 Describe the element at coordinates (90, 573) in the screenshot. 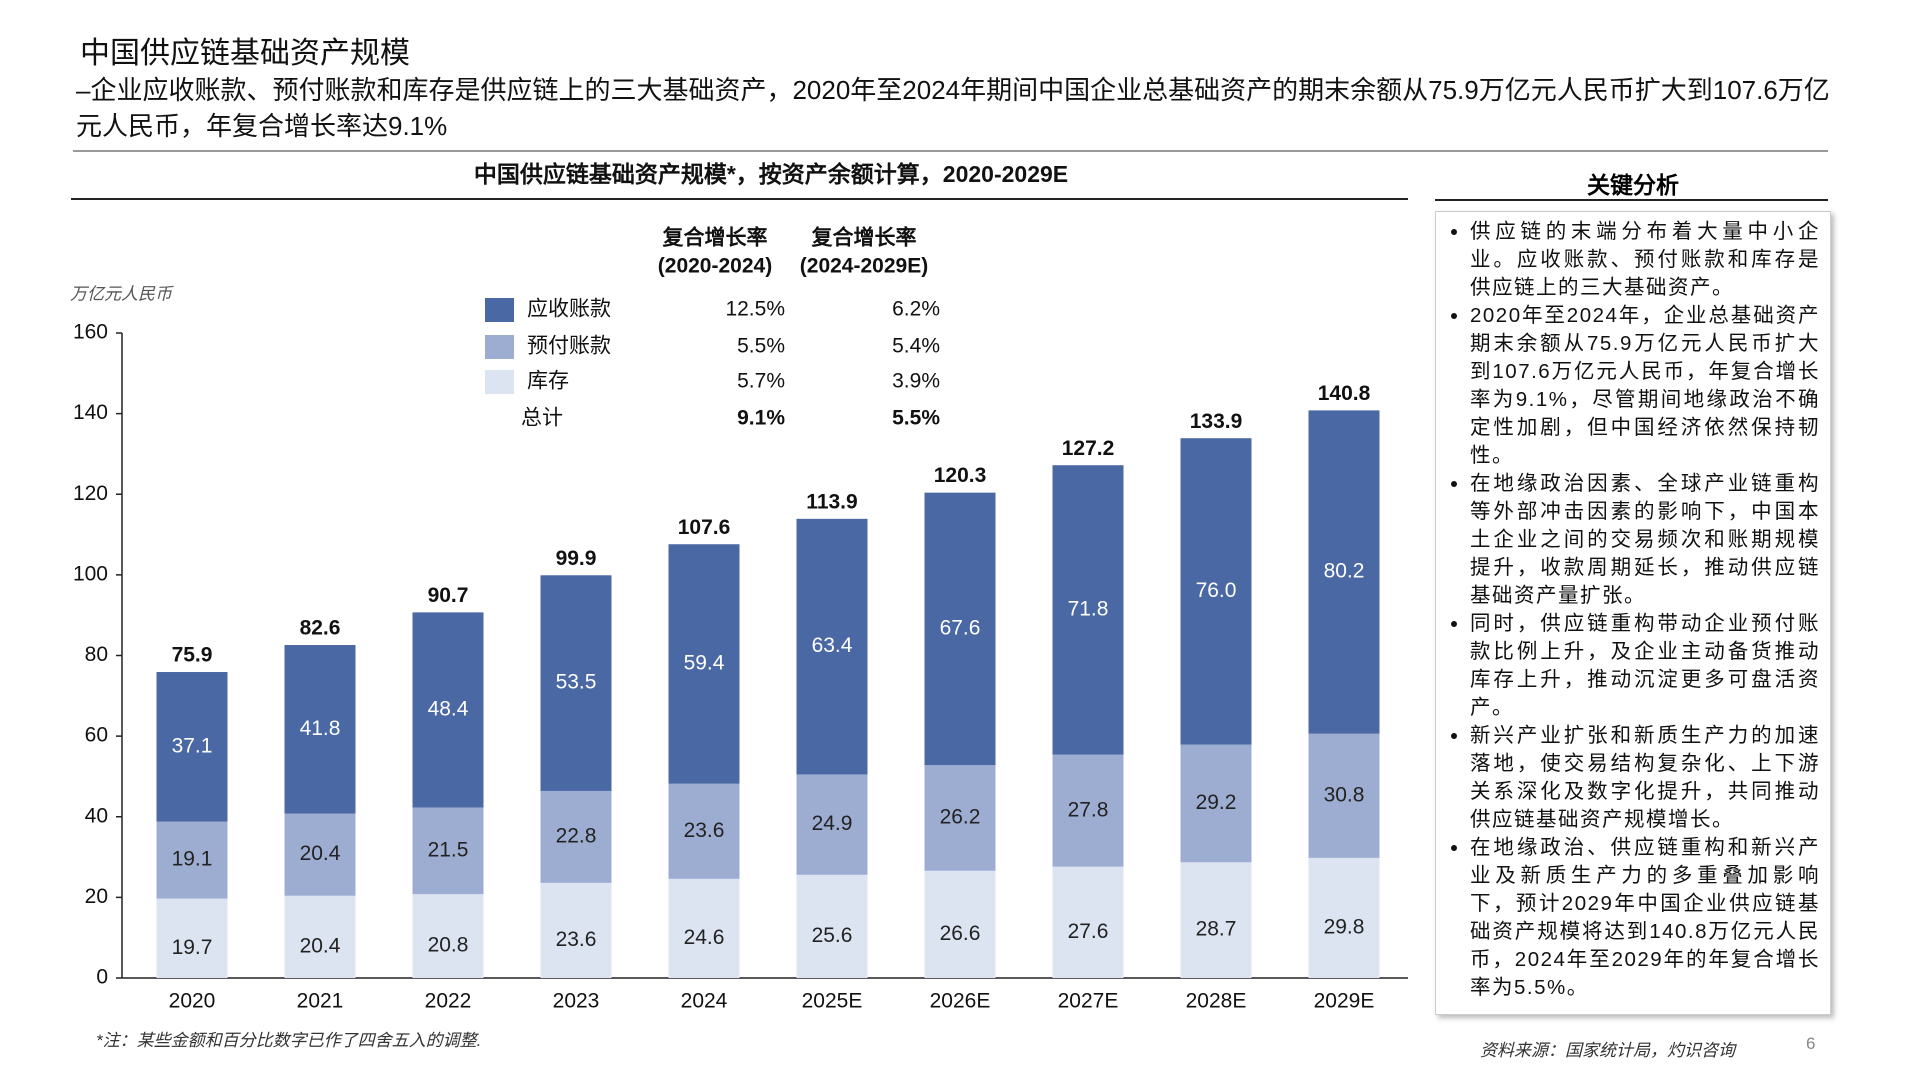

I see `y-tick-label: 100` at that location.